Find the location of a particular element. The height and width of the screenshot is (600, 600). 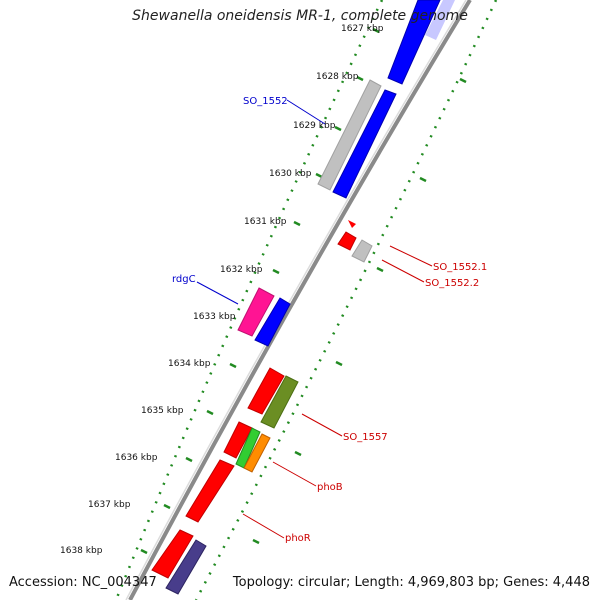

gene-navy-bottom is located at coordinates (186, 567).